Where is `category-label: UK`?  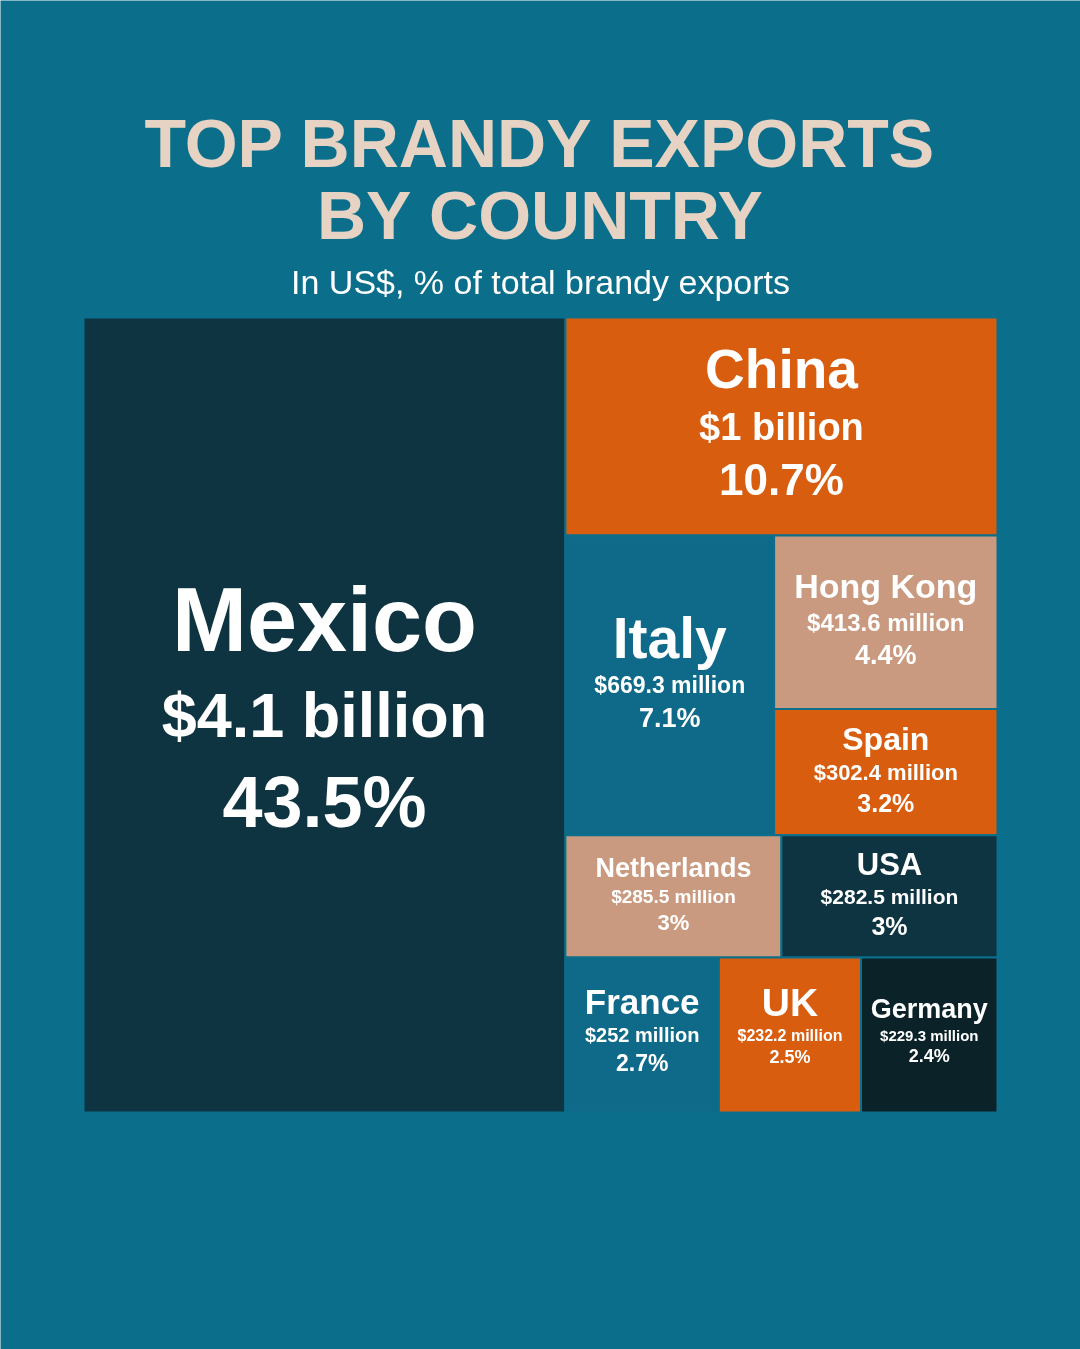 category-label: UK is located at coordinates (790, 1003).